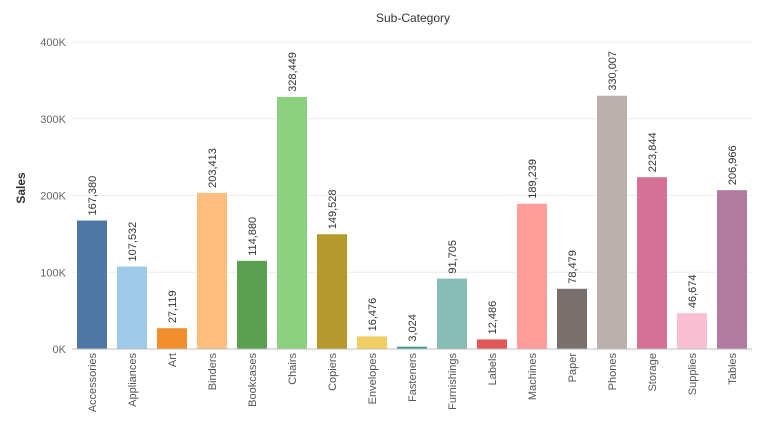 The width and height of the screenshot is (776, 438). I want to click on x-tick-label: Tables, so click(733, 369).